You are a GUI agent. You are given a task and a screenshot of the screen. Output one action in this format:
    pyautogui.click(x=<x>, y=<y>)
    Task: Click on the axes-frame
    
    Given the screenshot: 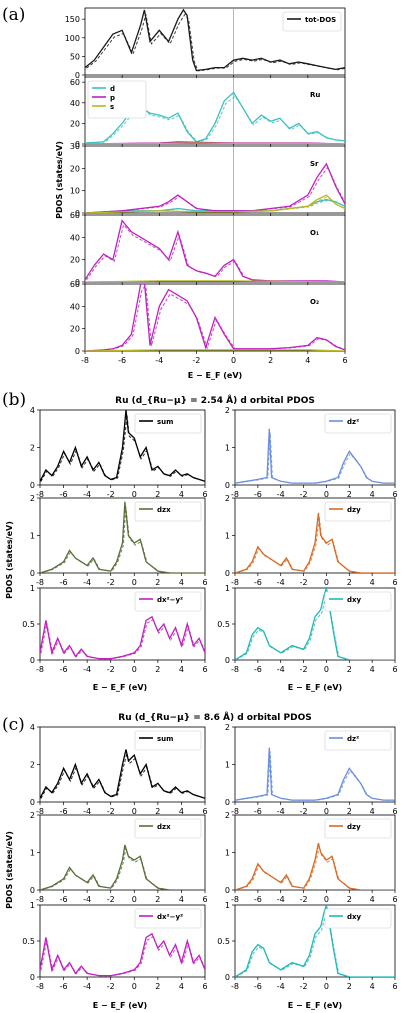 What is the action you would take?
    pyautogui.click(x=215, y=179)
    